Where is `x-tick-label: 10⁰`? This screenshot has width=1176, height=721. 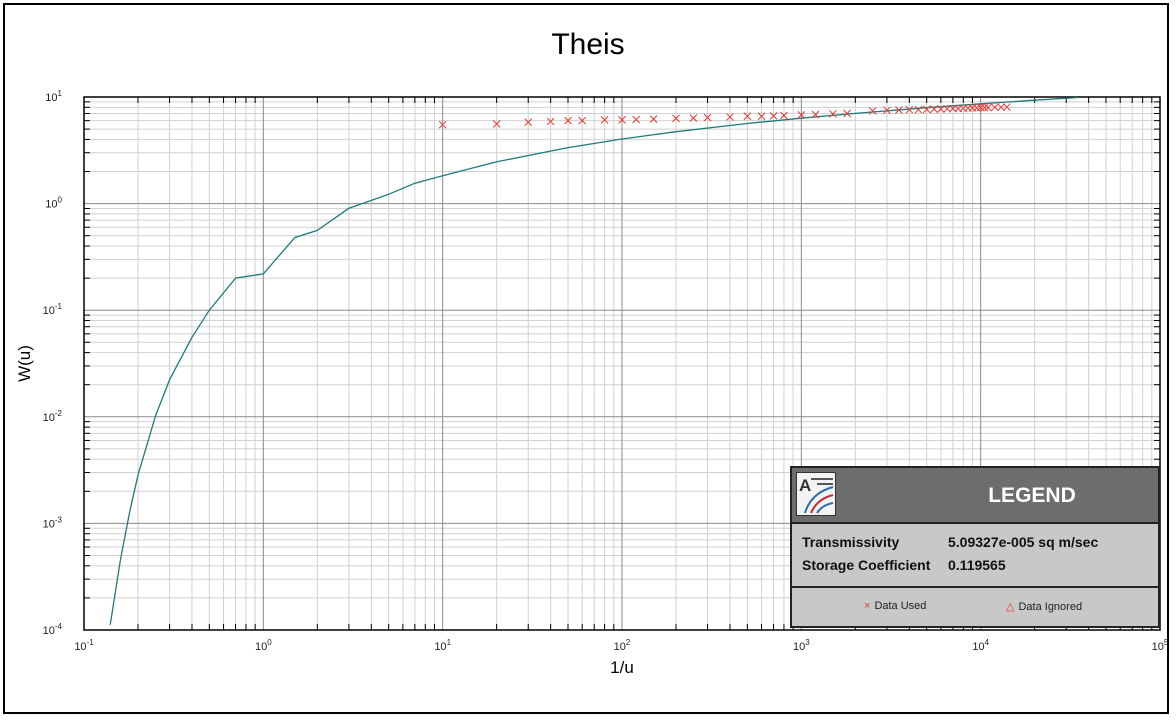
x-tick-label: 10⁰ is located at coordinates (263, 645).